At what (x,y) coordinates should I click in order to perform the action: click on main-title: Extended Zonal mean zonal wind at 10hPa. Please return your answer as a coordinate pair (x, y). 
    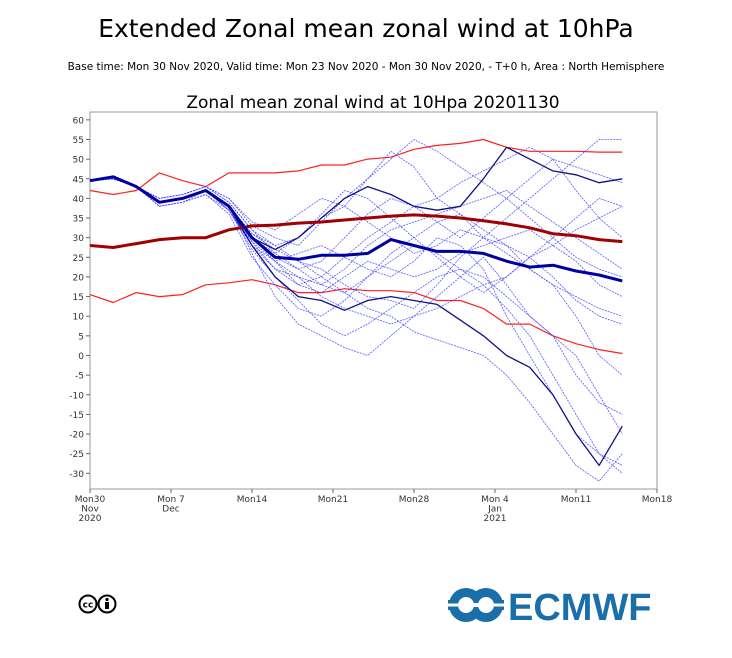
    Looking at the image, I should click on (366, 28).